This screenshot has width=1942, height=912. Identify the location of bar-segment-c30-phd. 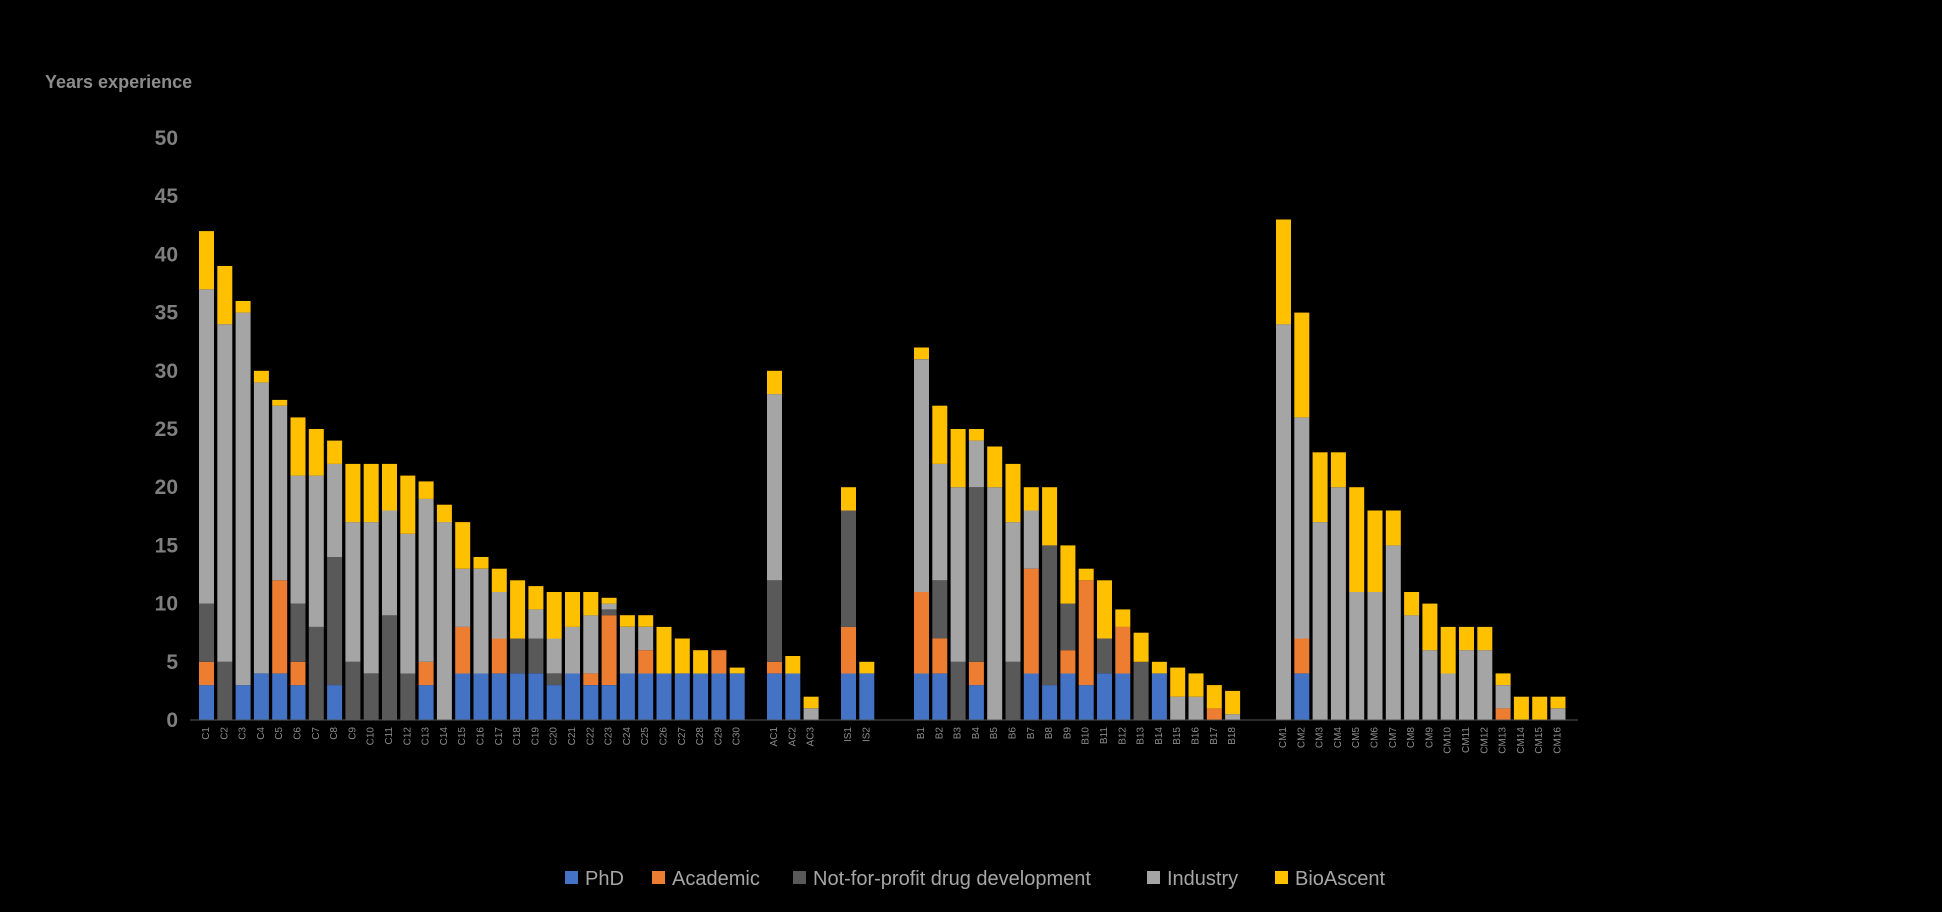
(737, 696).